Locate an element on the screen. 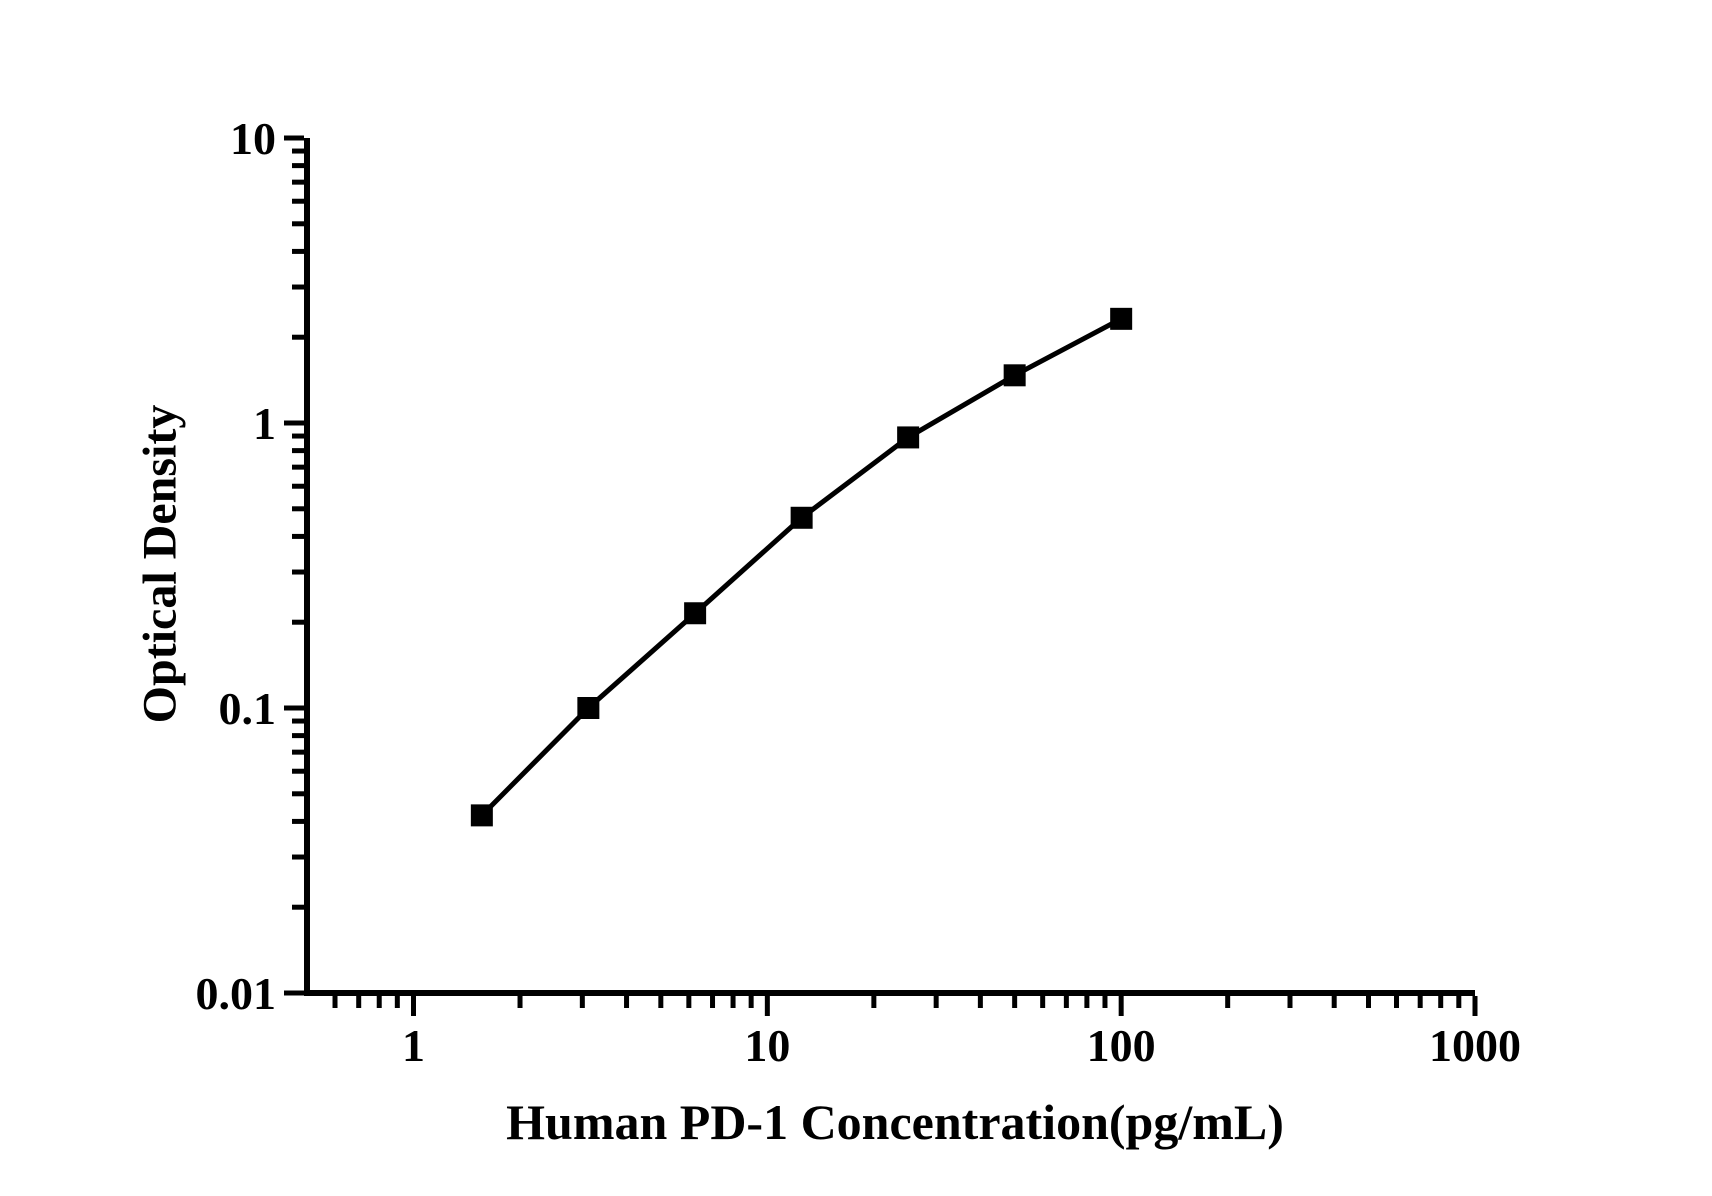 The height and width of the screenshot is (1196, 1712). y-tick-label: 1 is located at coordinates (264, 423).